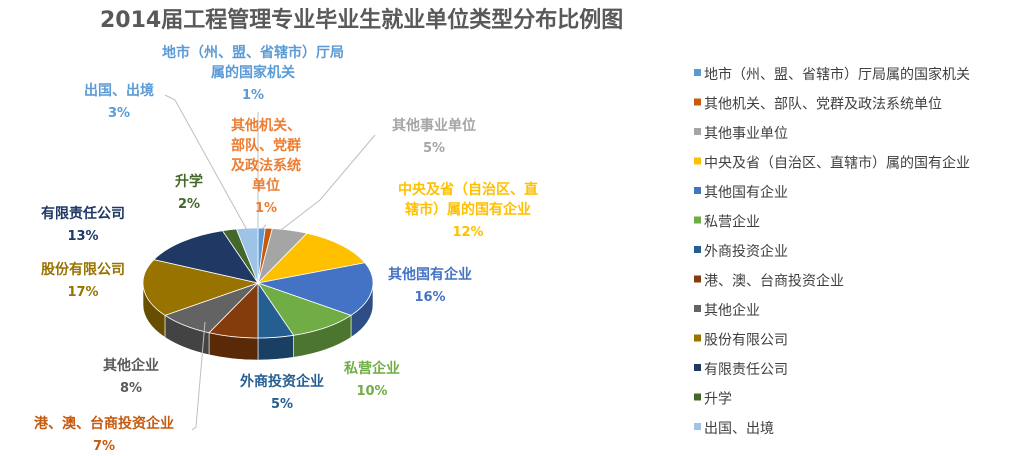 The width and height of the screenshot is (1017, 456). I want to click on legend-item: 股份有限公司, so click(741, 341).